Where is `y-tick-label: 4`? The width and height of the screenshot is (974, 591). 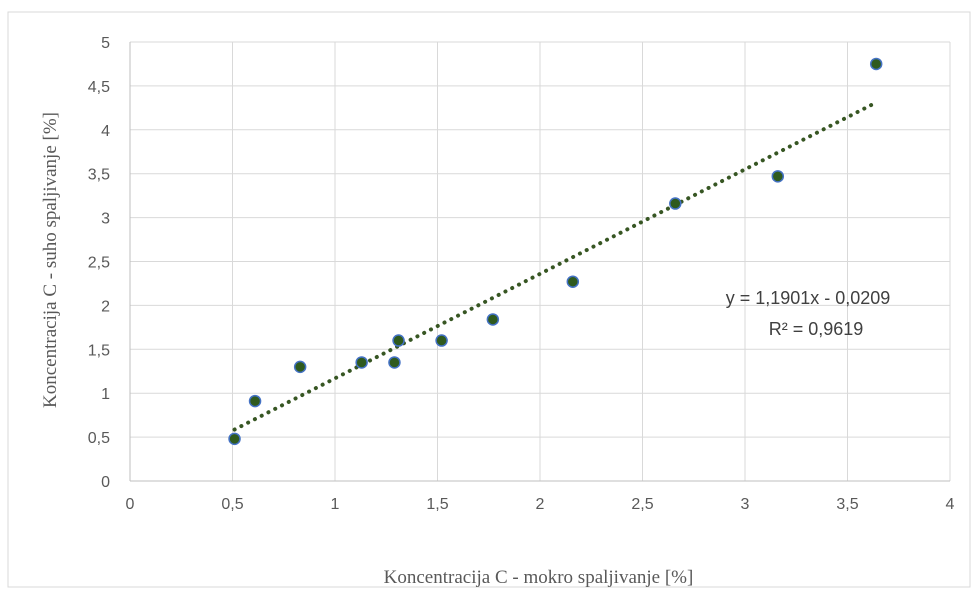
y-tick-label: 4 is located at coordinates (105, 131).